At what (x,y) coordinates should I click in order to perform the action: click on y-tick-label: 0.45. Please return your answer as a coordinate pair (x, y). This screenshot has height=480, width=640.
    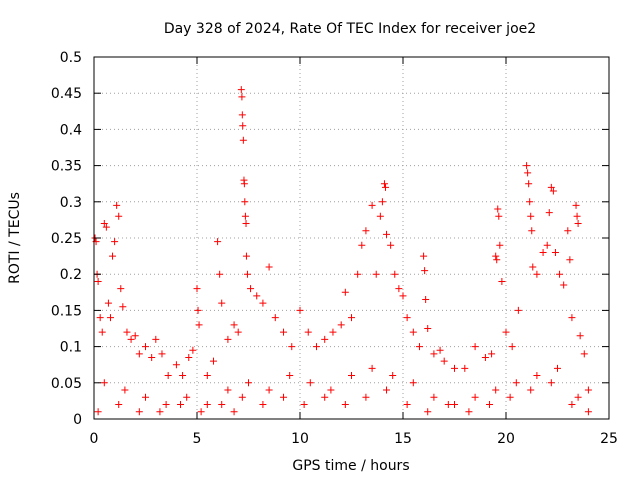
    Looking at the image, I should click on (66, 94).